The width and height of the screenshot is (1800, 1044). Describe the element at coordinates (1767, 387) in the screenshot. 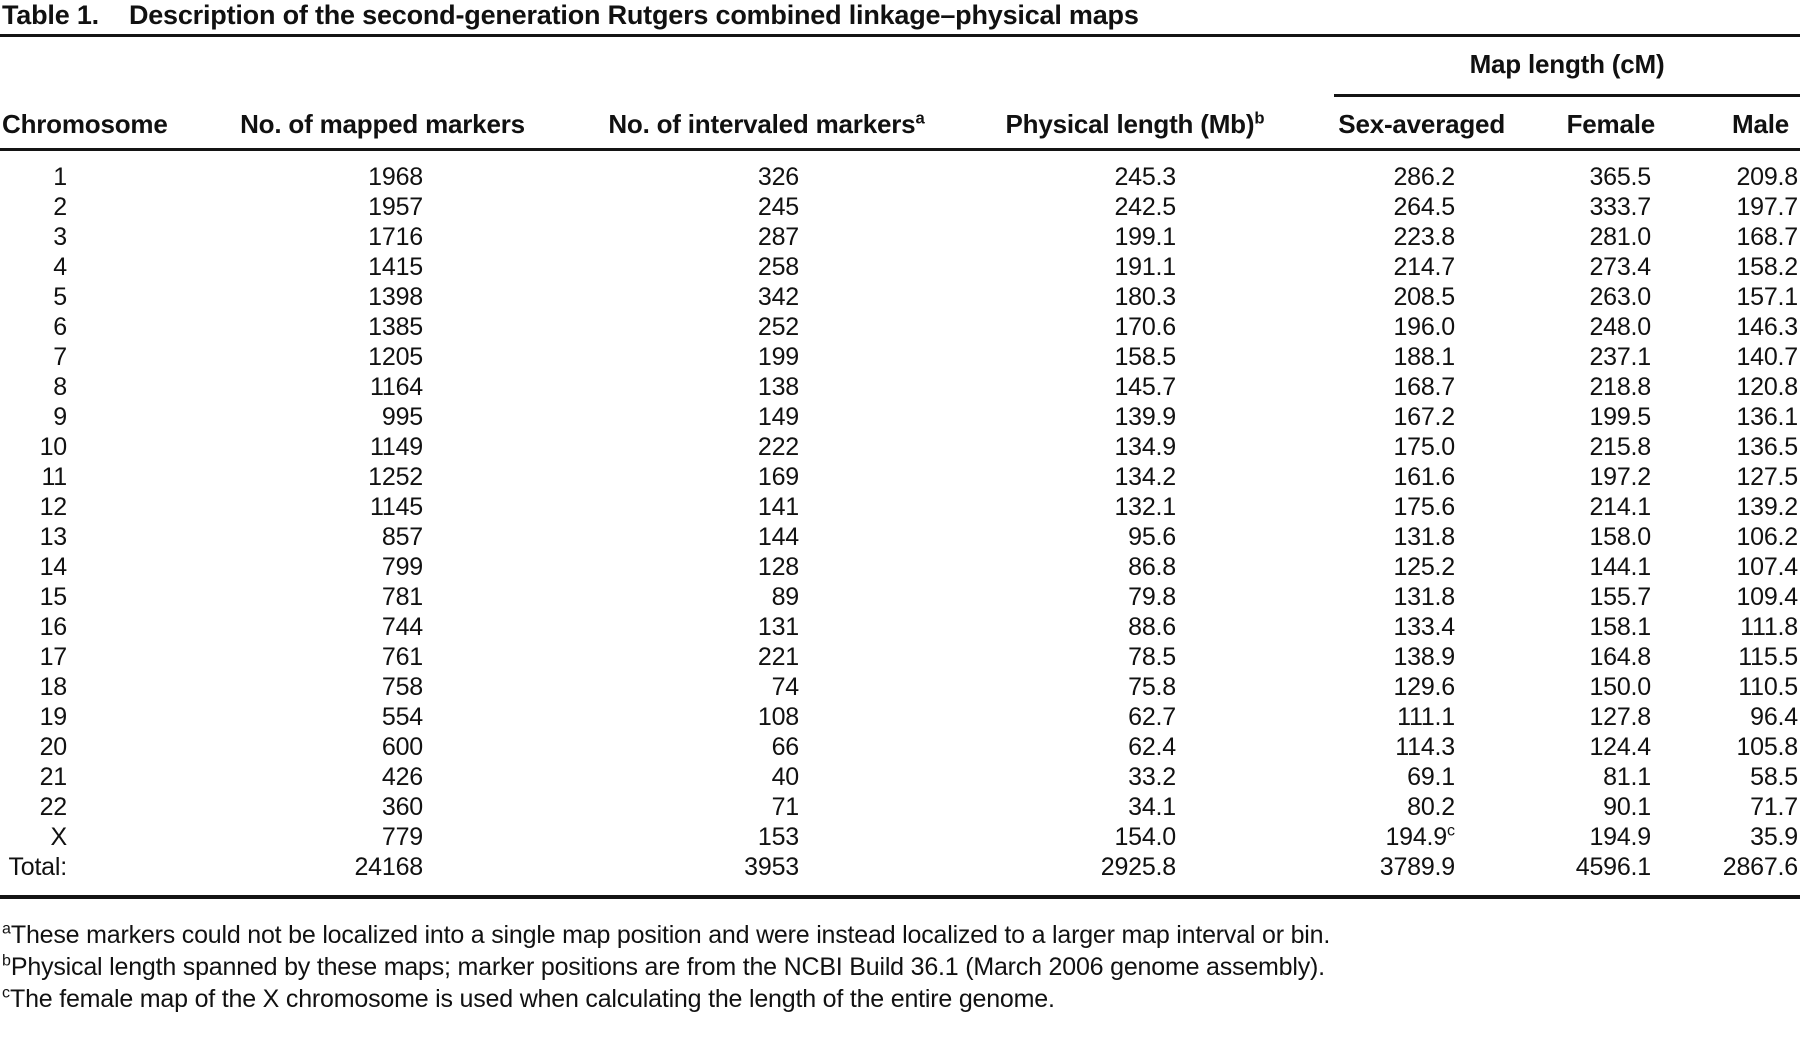

I see `cell-male: 120.8` at that location.